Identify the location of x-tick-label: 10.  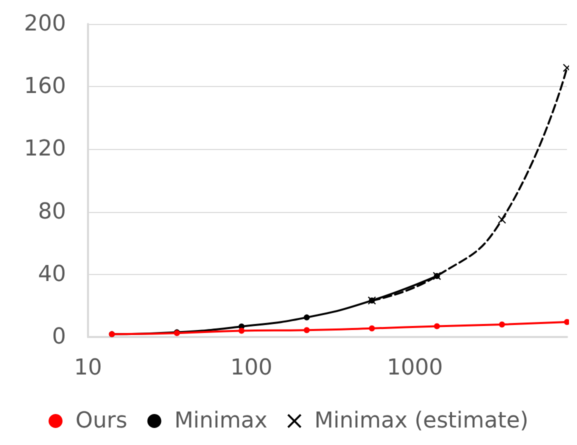
(88, 368).